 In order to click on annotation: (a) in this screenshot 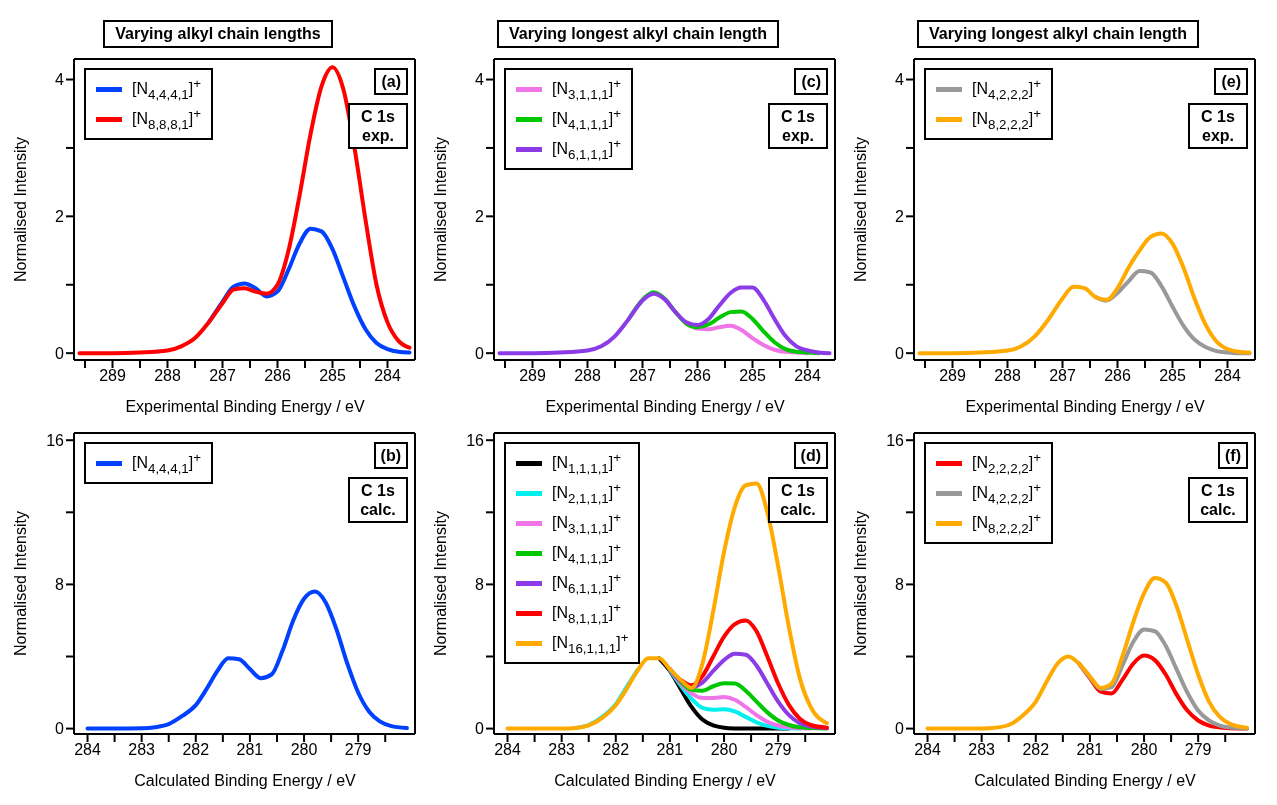, I will do `click(391, 81)`.